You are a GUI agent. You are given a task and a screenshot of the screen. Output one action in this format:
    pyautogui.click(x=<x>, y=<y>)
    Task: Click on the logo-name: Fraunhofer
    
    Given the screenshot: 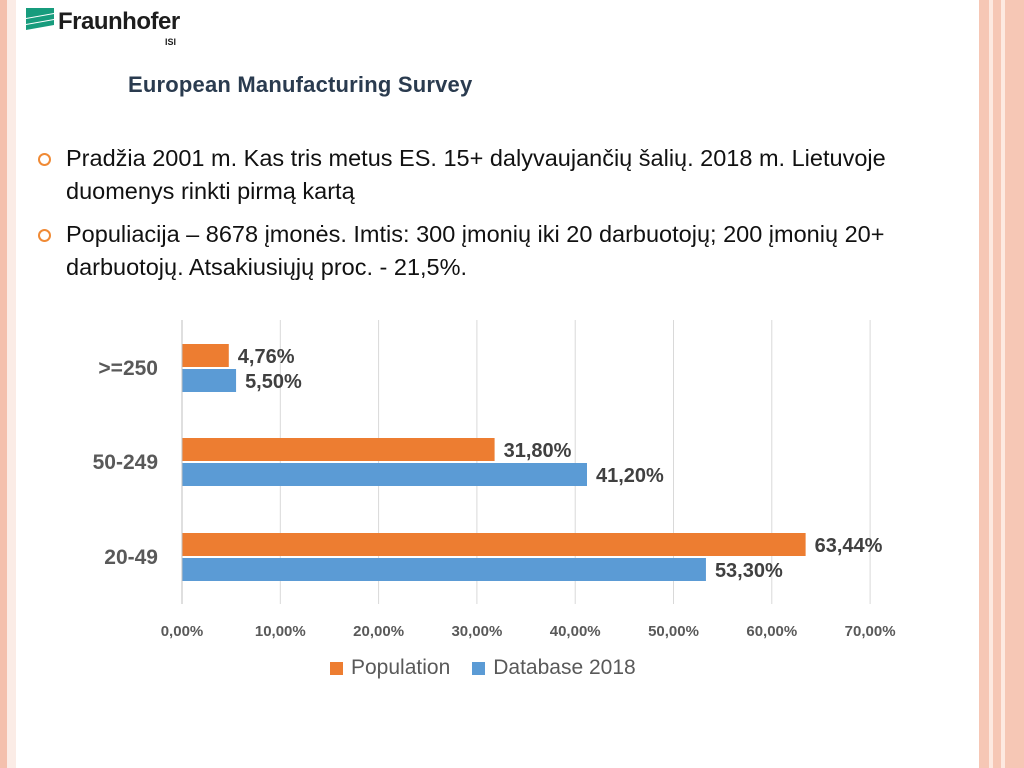 What is the action you would take?
    pyautogui.click(x=119, y=21)
    